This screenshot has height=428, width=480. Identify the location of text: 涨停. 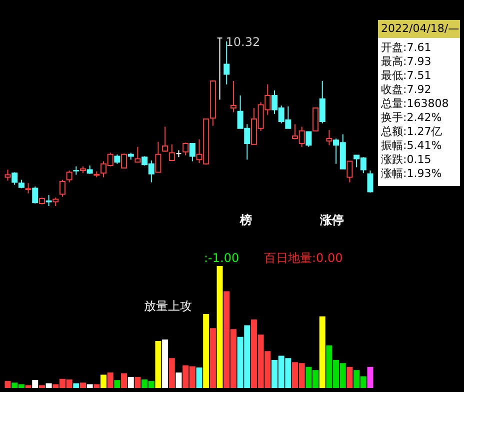
(331, 220).